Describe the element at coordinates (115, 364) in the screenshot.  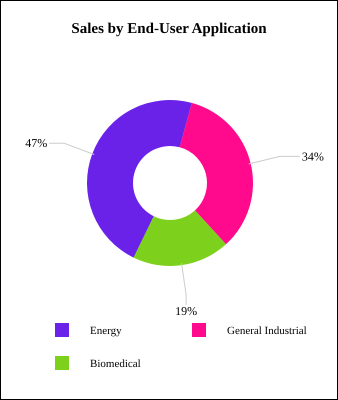
I see `legend-label: Biomedical` at that location.